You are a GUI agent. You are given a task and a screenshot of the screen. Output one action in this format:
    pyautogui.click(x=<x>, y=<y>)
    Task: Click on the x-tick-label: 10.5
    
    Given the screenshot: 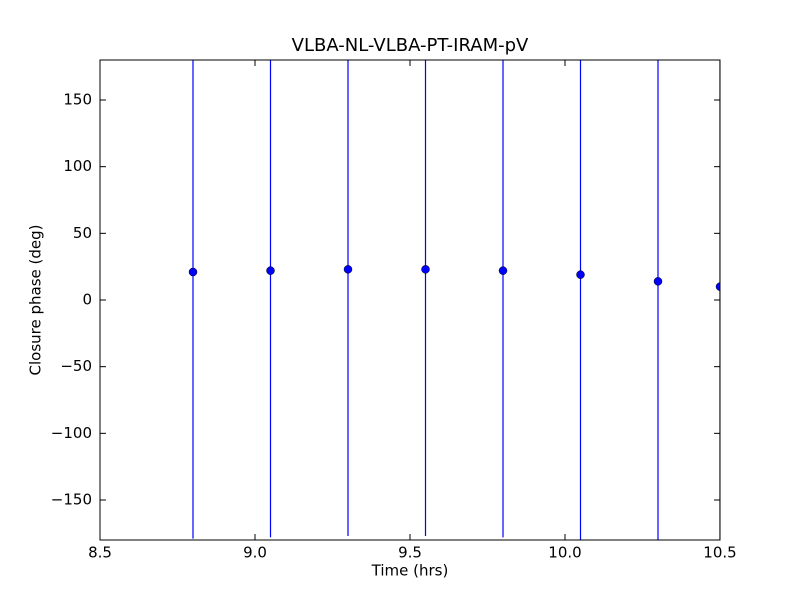 What is the action you would take?
    pyautogui.click(x=719, y=553)
    